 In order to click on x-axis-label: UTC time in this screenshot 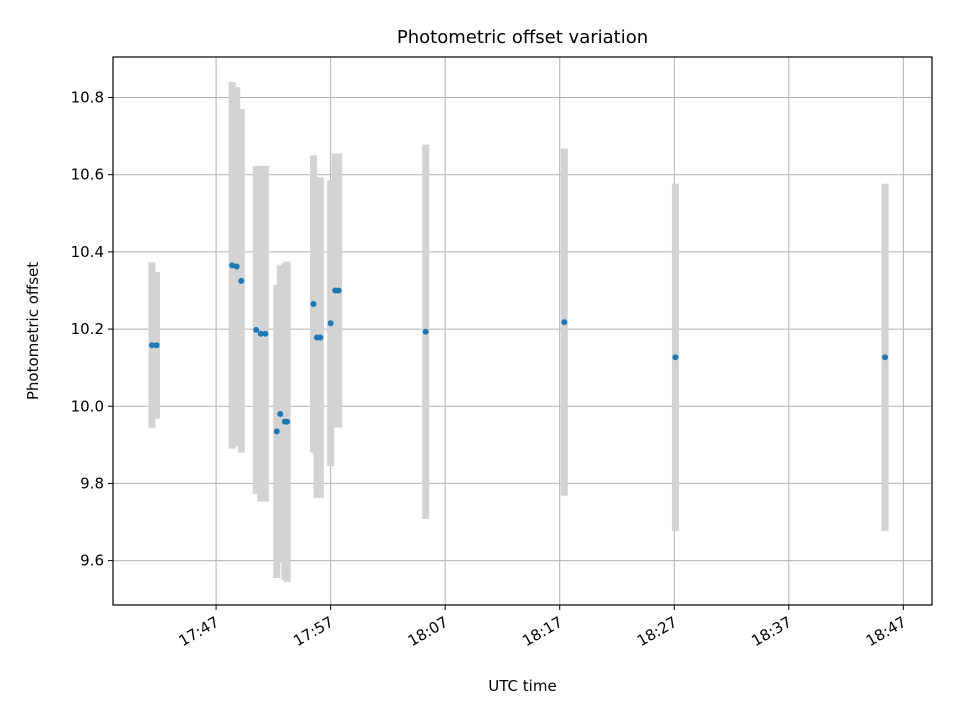, I will do `click(522, 686)`.